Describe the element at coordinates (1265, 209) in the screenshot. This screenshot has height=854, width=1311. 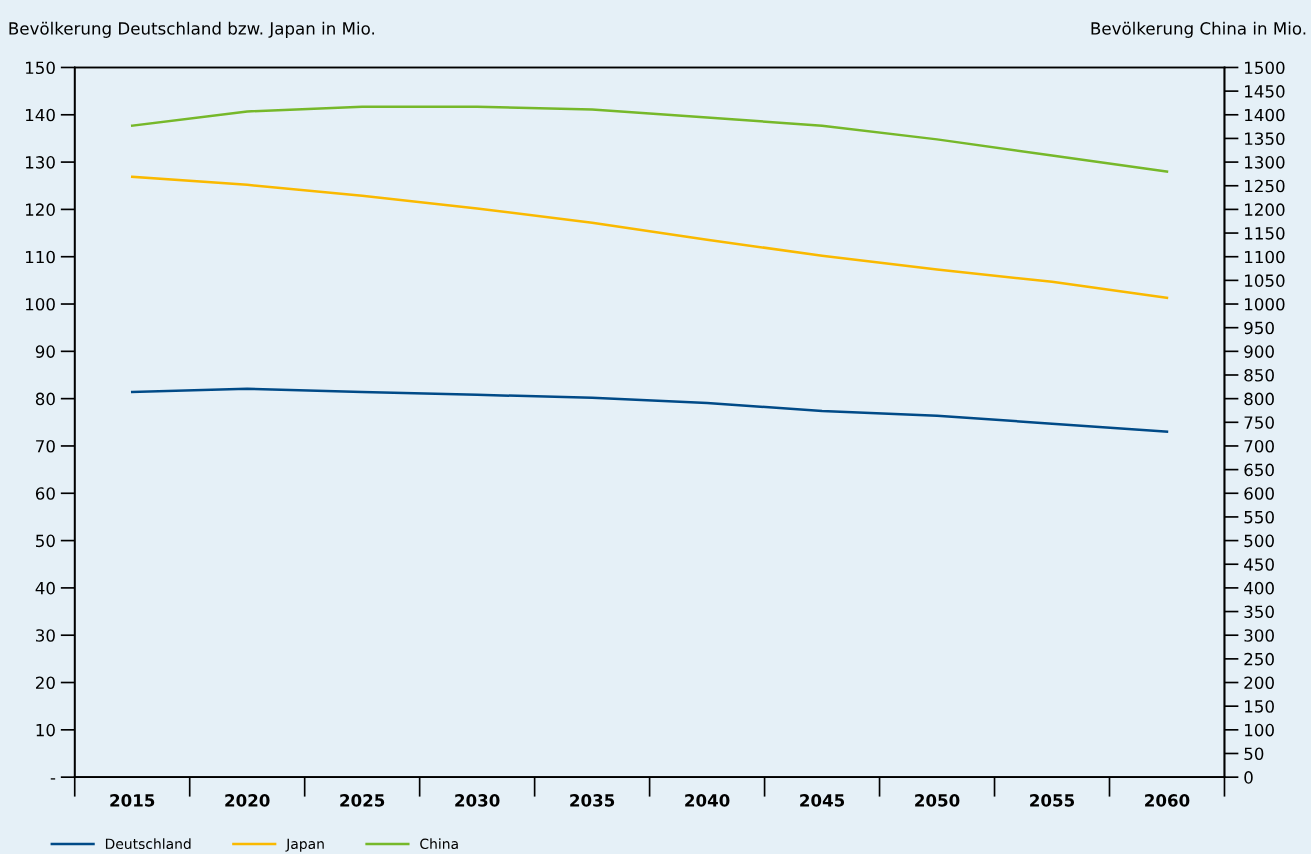
I see `y2-tick-label: 1200` at that location.